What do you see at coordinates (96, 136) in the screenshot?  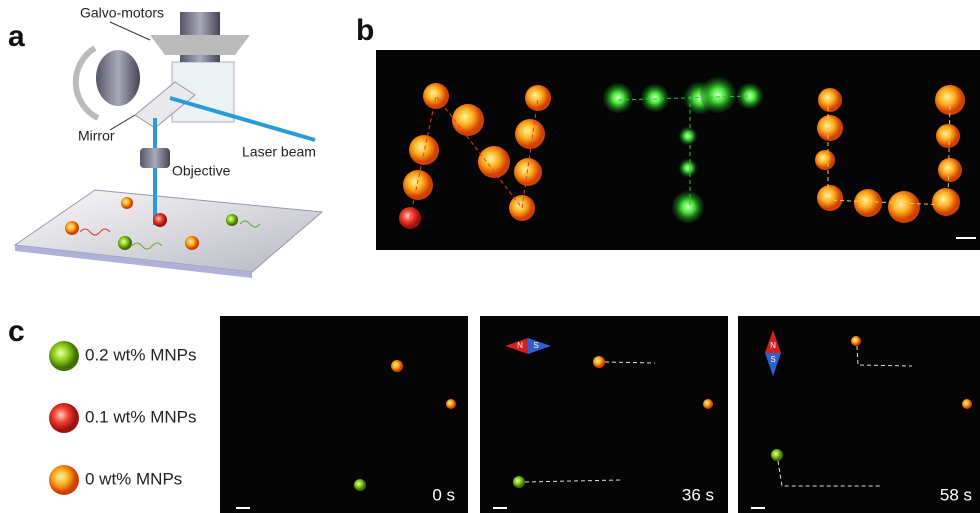 I see `label: Mirror` at bounding box center [96, 136].